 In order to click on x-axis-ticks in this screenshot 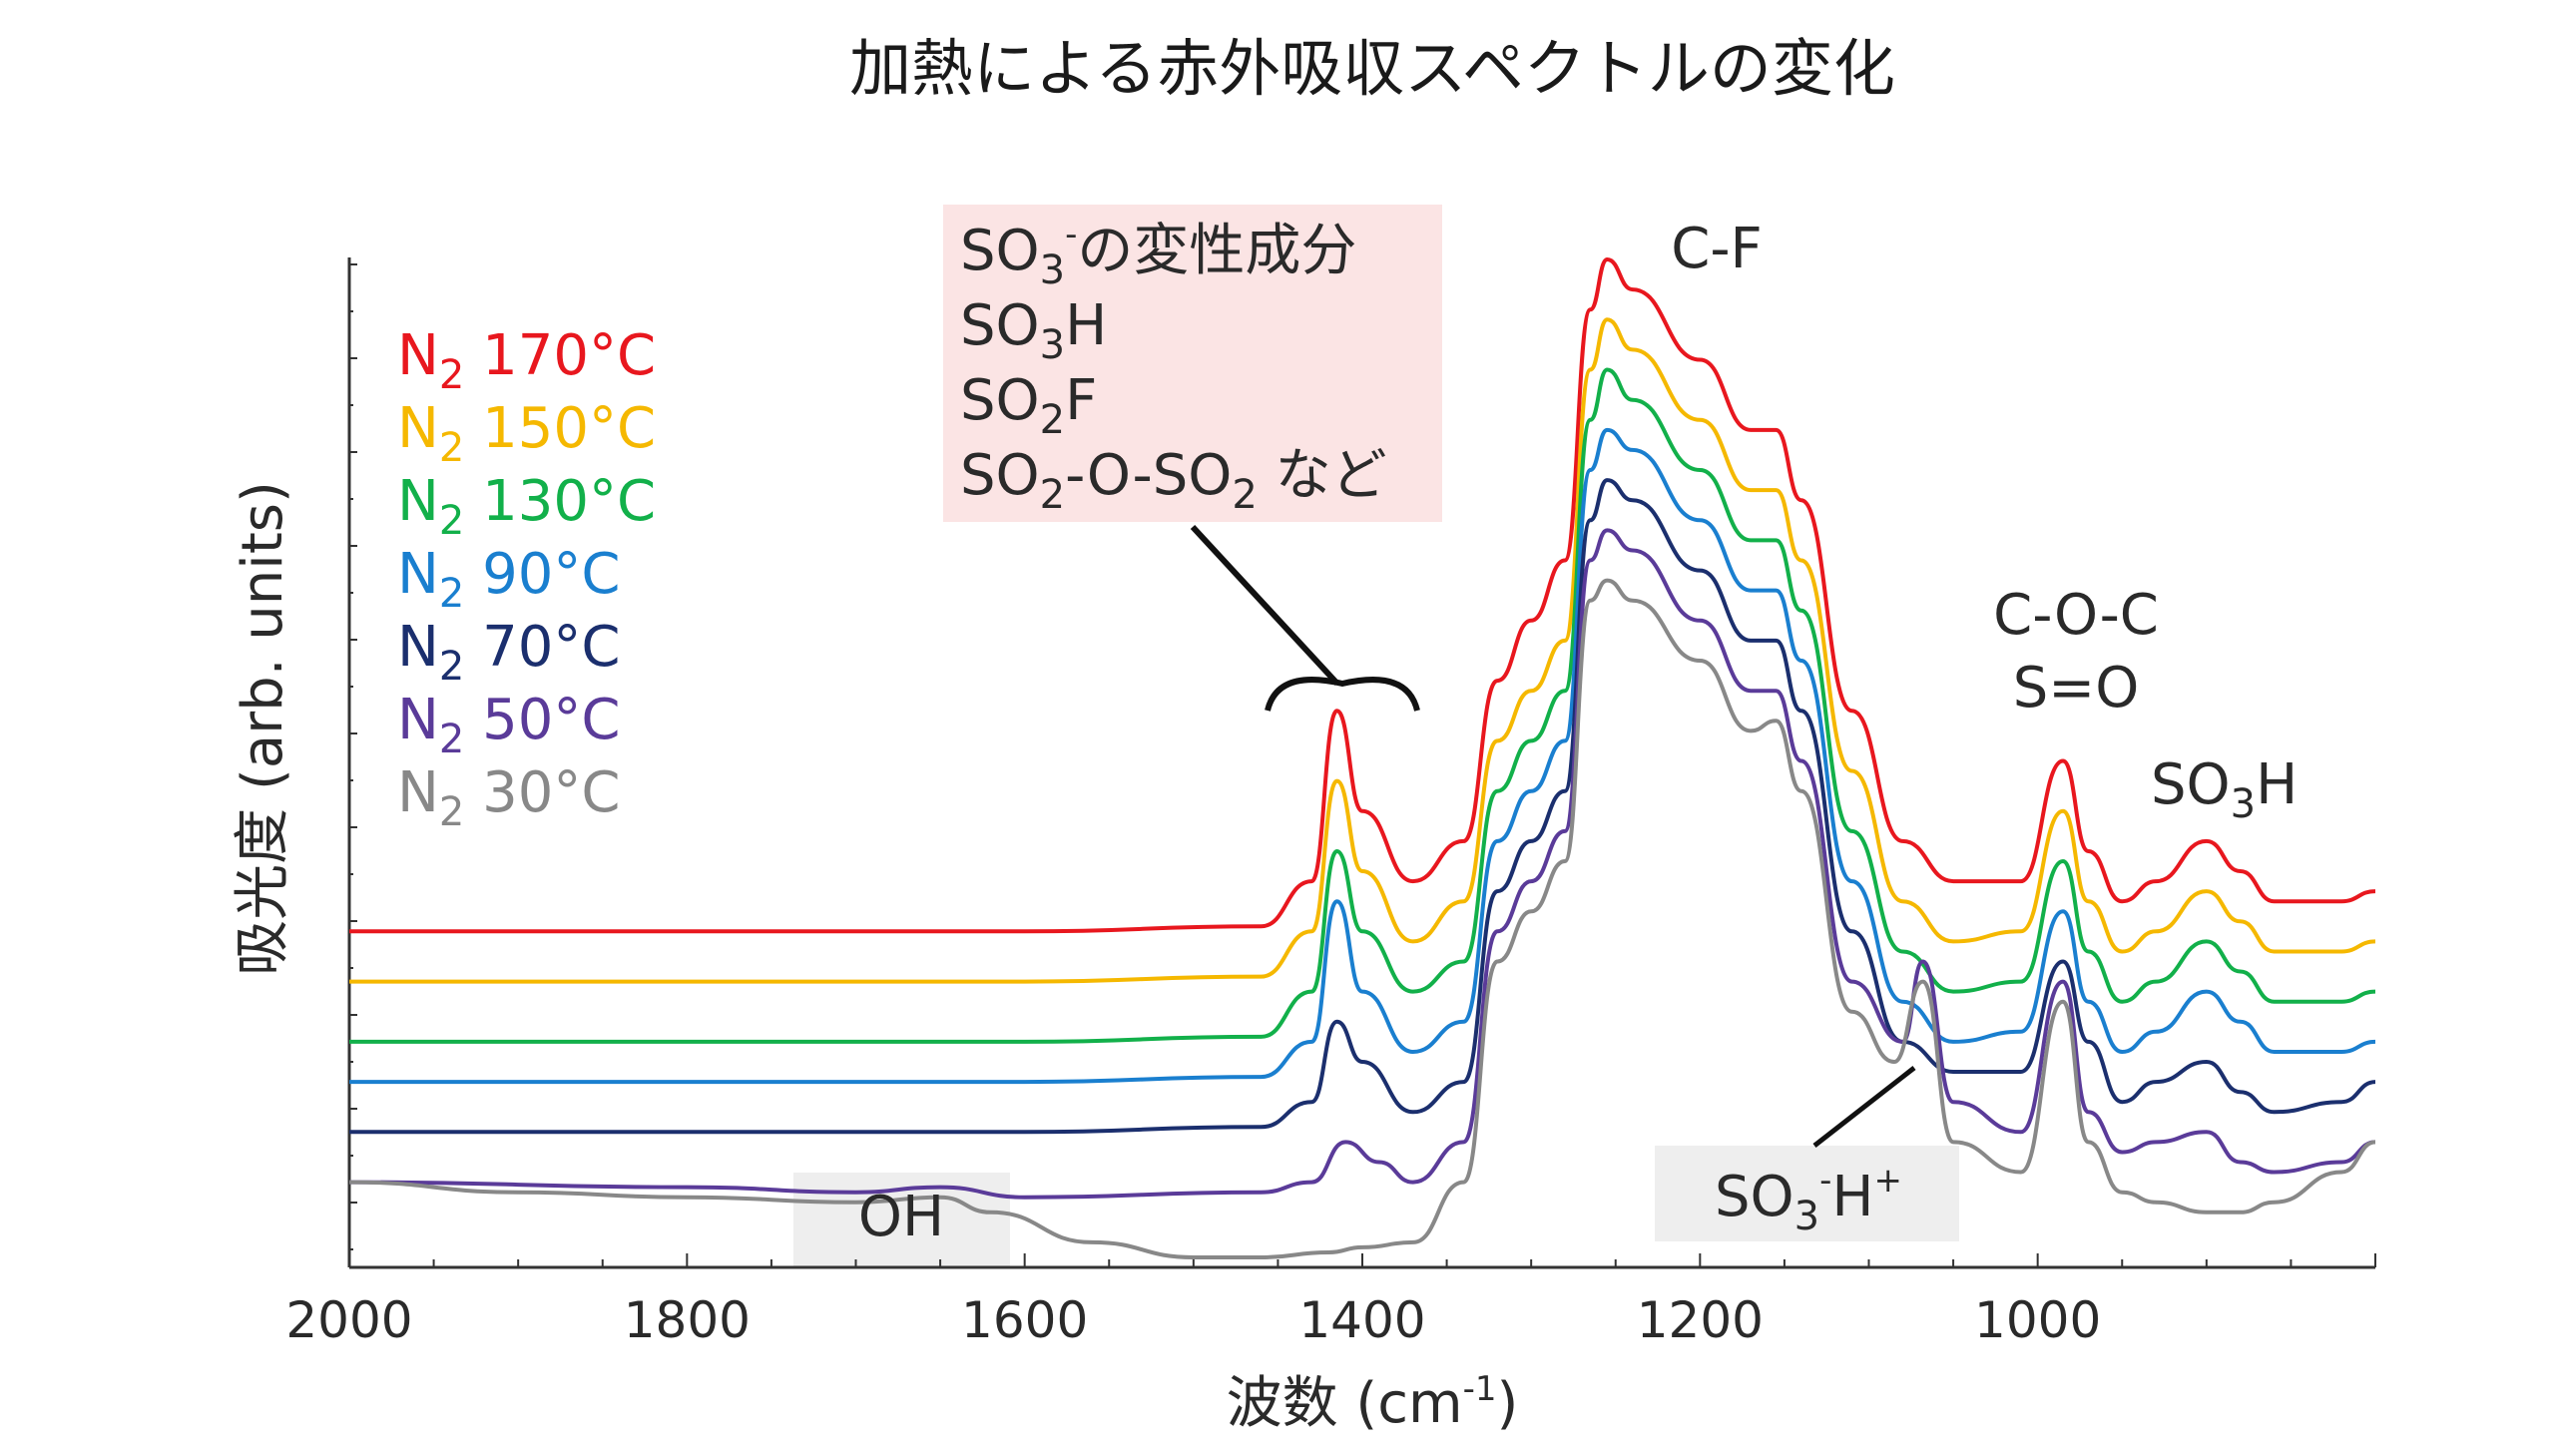, I will do `click(1362, 1260)`.